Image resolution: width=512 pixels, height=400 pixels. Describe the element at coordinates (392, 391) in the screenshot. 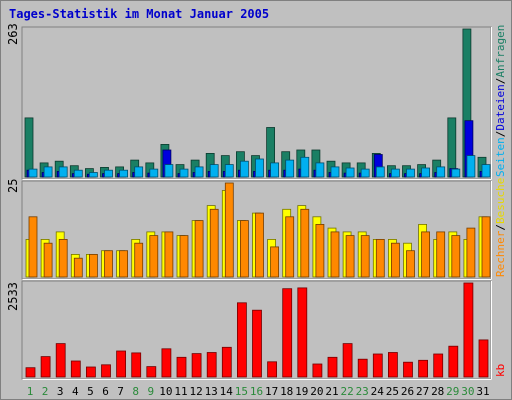

I see `x-tick-label-25: 25` at that location.